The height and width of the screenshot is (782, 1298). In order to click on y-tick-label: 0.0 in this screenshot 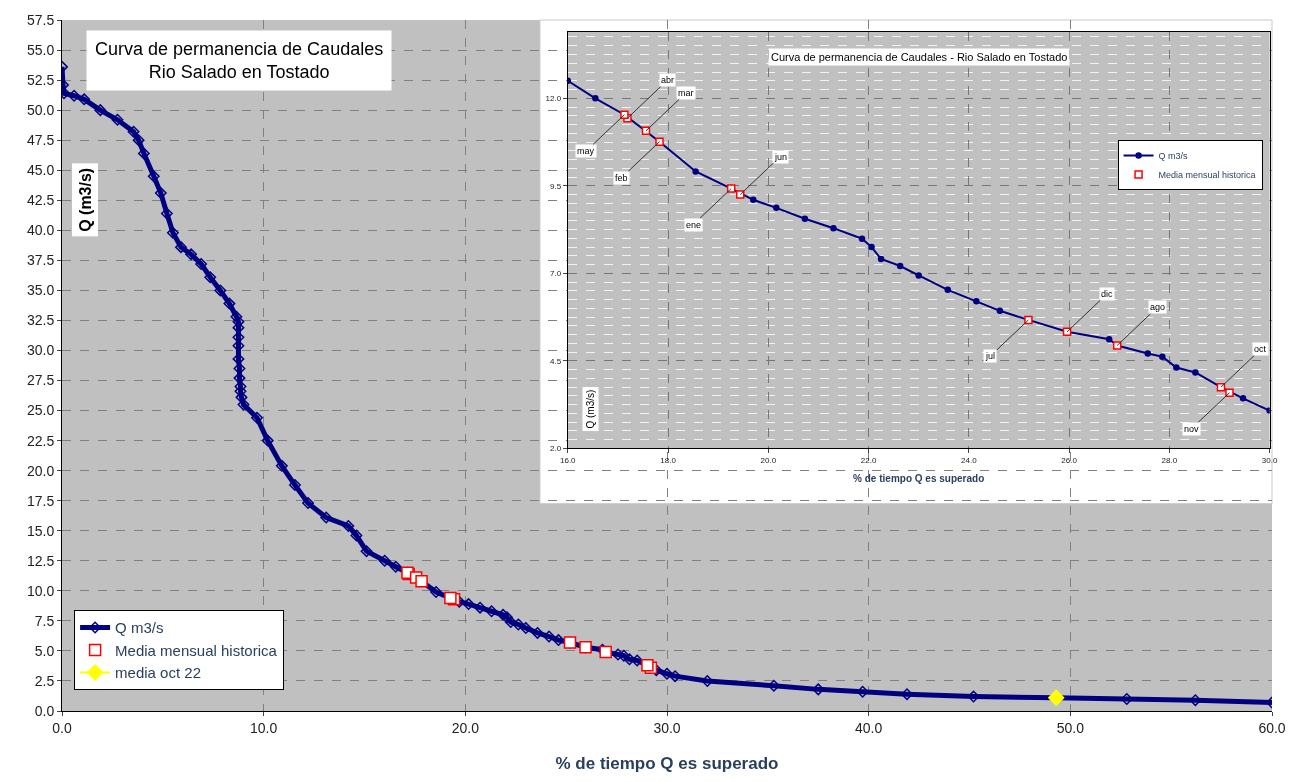, I will do `click(44, 710)`.